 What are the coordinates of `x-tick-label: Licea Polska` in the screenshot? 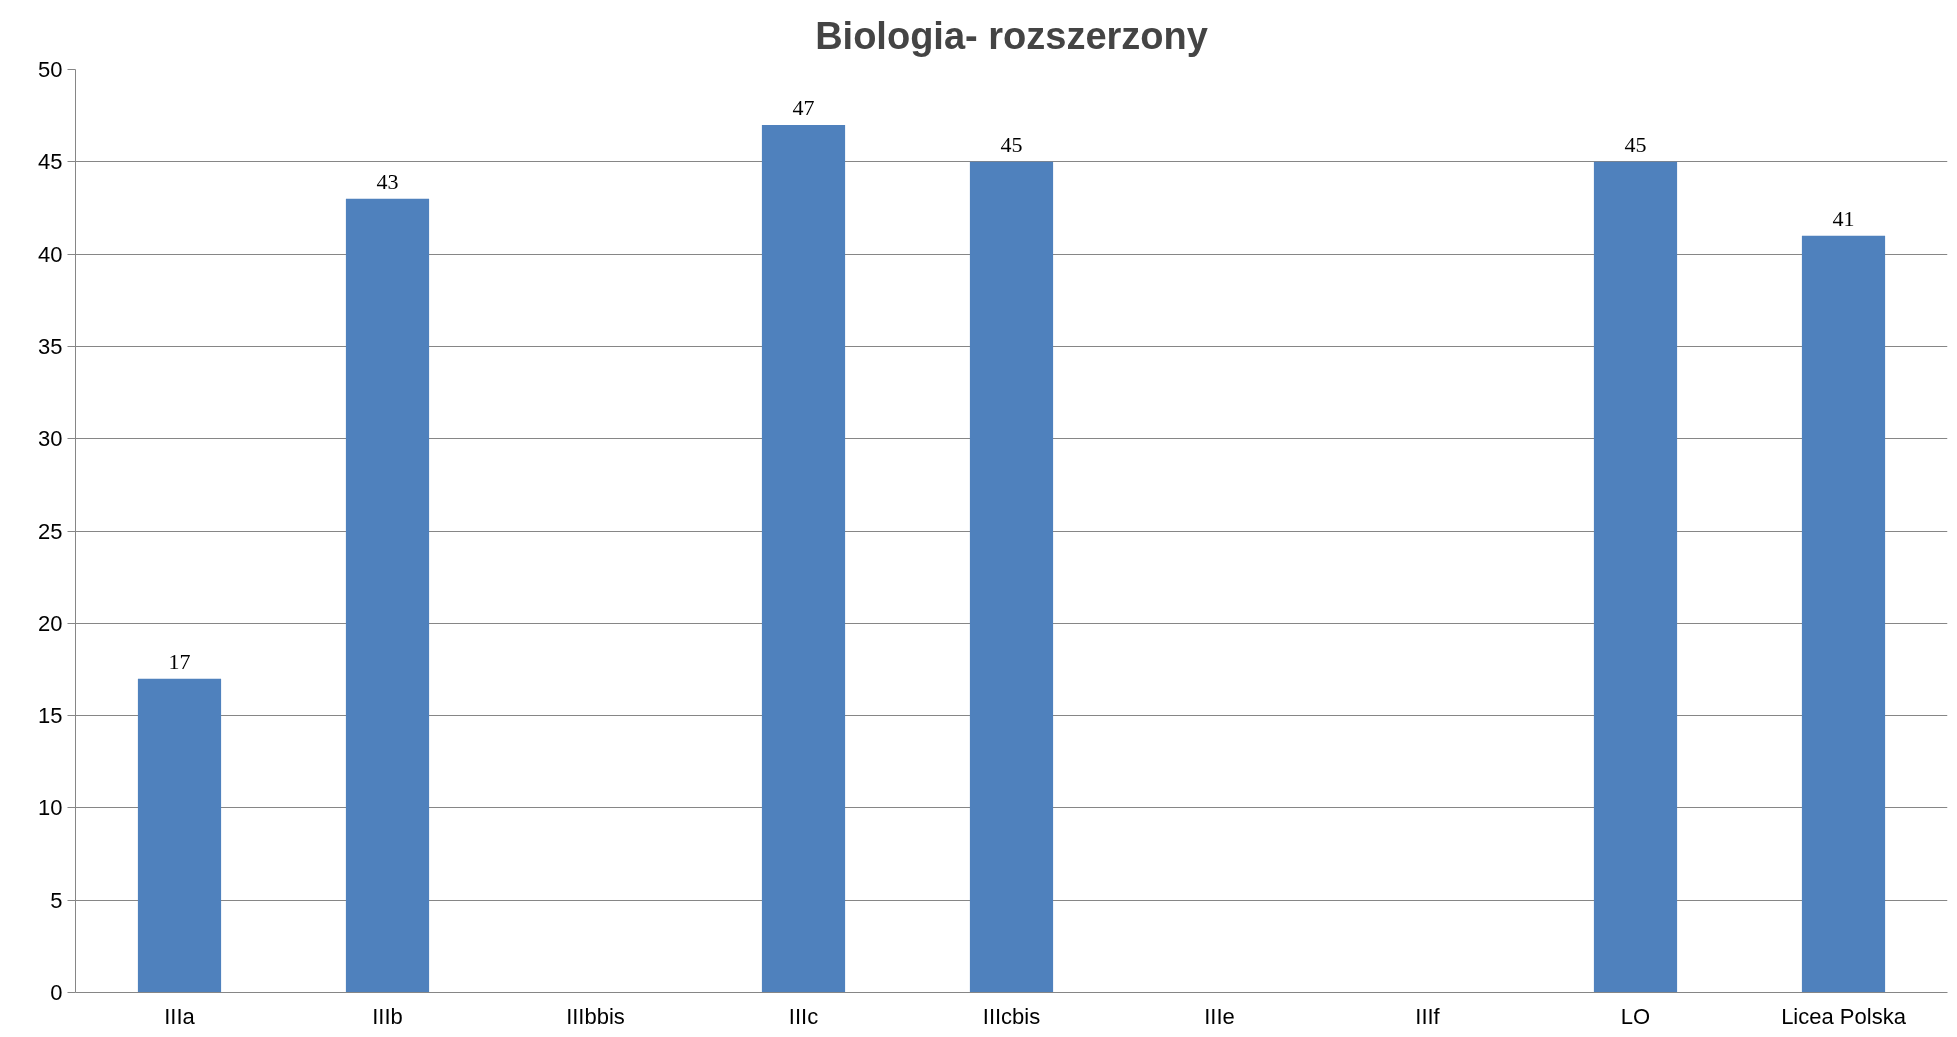 It's located at (1844, 1016).